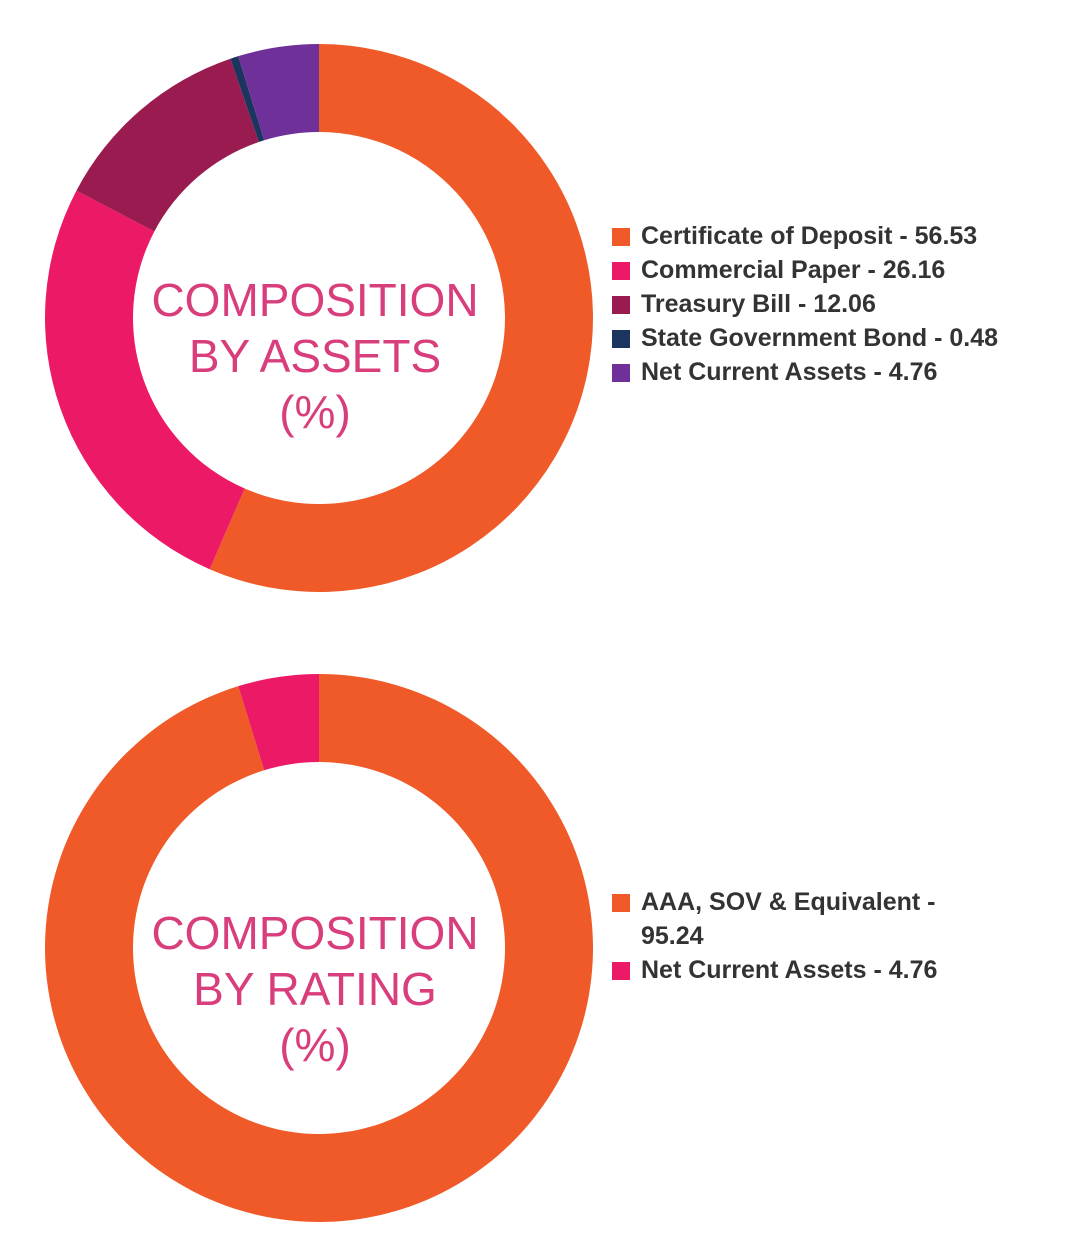 The width and height of the screenshot is (1065, 1259). Describe the element at coordinates (820, 338) in the screenshot. I see `legend-label: State Government Bond - 0.48` at that location.